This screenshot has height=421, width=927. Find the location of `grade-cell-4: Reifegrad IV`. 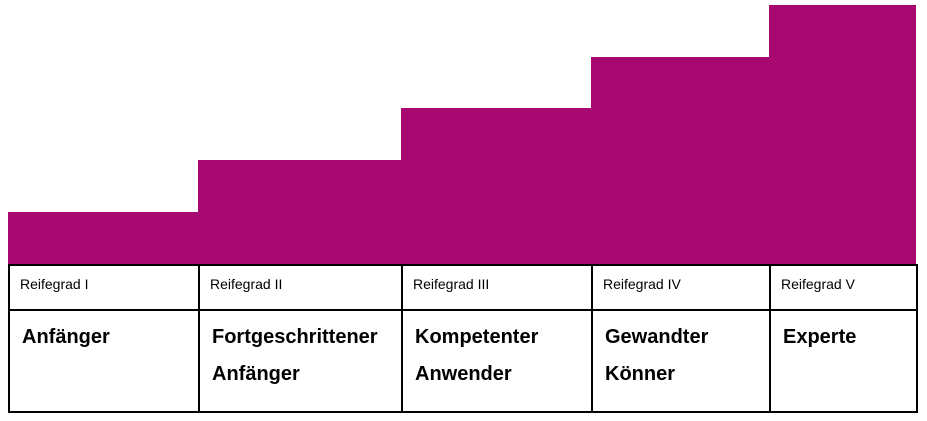

grade-cell-4: Reifegrad IV is located at coordinates (681, 287).